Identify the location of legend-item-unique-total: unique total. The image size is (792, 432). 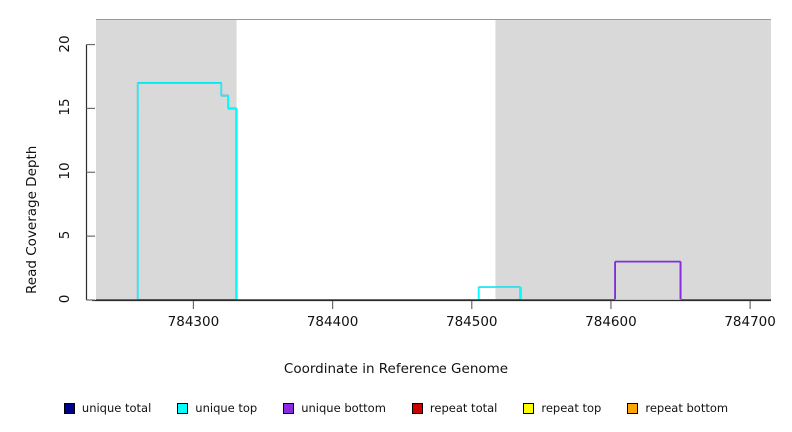
(107, 408).